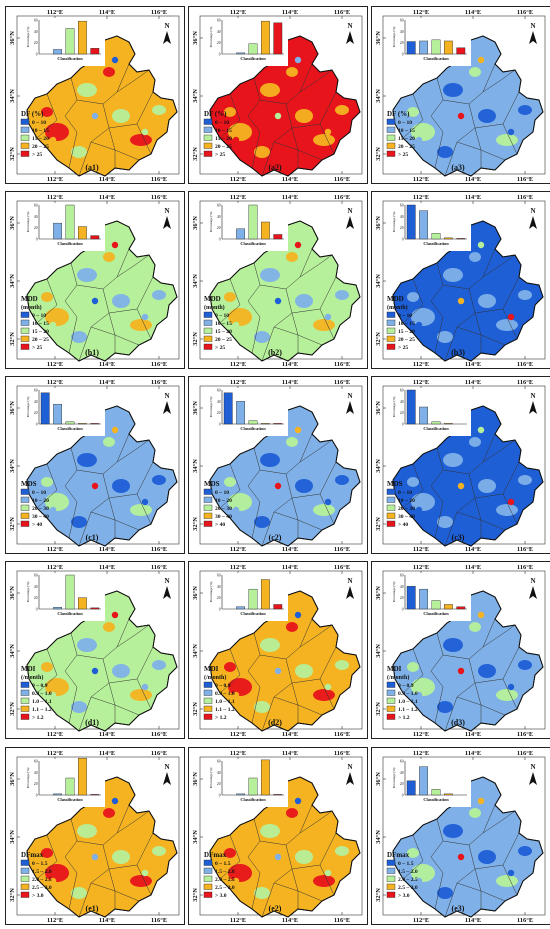 This screenshot has height=929, width=550. What do you see at coordinates (107, 364) in the screenshot?
I see `lon-tick-label: 114°E` at bounding box center [107, 364].